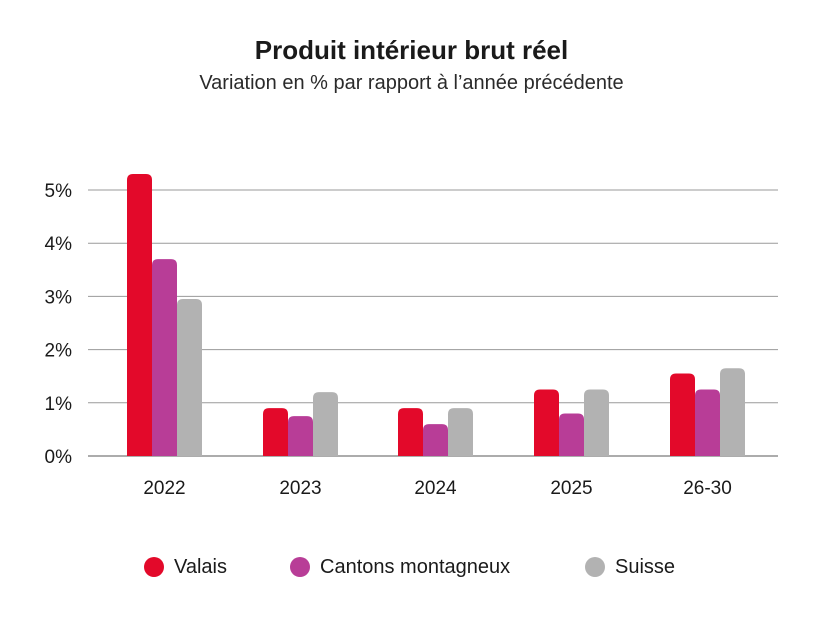 This screenshot has height=635, width=823. I want to click on bar-cantons-montagneux-2025, so click(571, 434).